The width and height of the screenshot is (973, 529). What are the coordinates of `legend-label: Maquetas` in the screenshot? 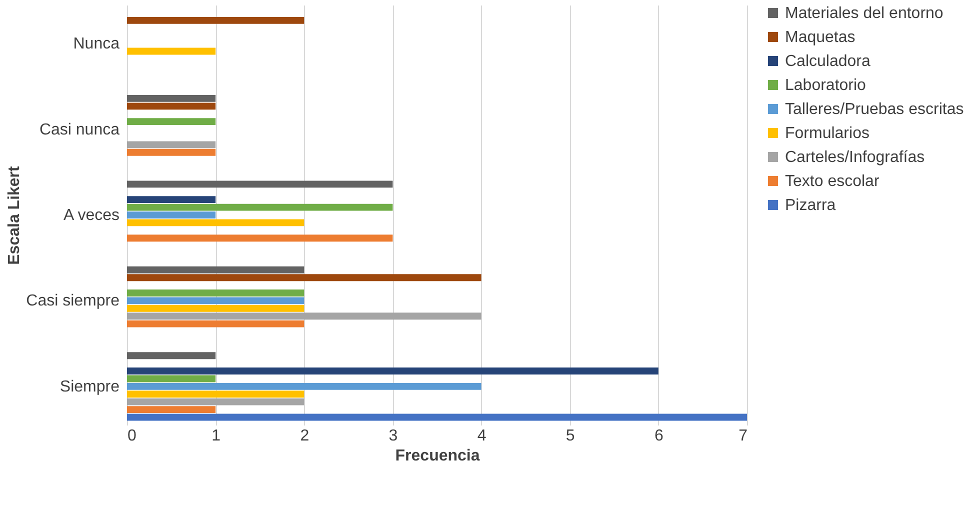 It's located at (820, 37).